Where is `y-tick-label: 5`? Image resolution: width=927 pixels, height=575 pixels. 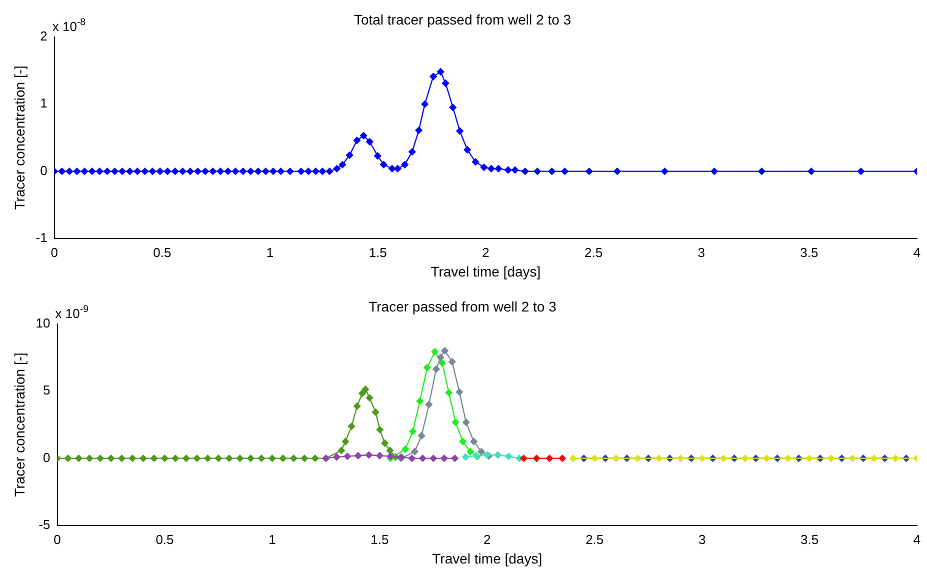 y-tick-label: 5 is located at coordinates (46, 390).